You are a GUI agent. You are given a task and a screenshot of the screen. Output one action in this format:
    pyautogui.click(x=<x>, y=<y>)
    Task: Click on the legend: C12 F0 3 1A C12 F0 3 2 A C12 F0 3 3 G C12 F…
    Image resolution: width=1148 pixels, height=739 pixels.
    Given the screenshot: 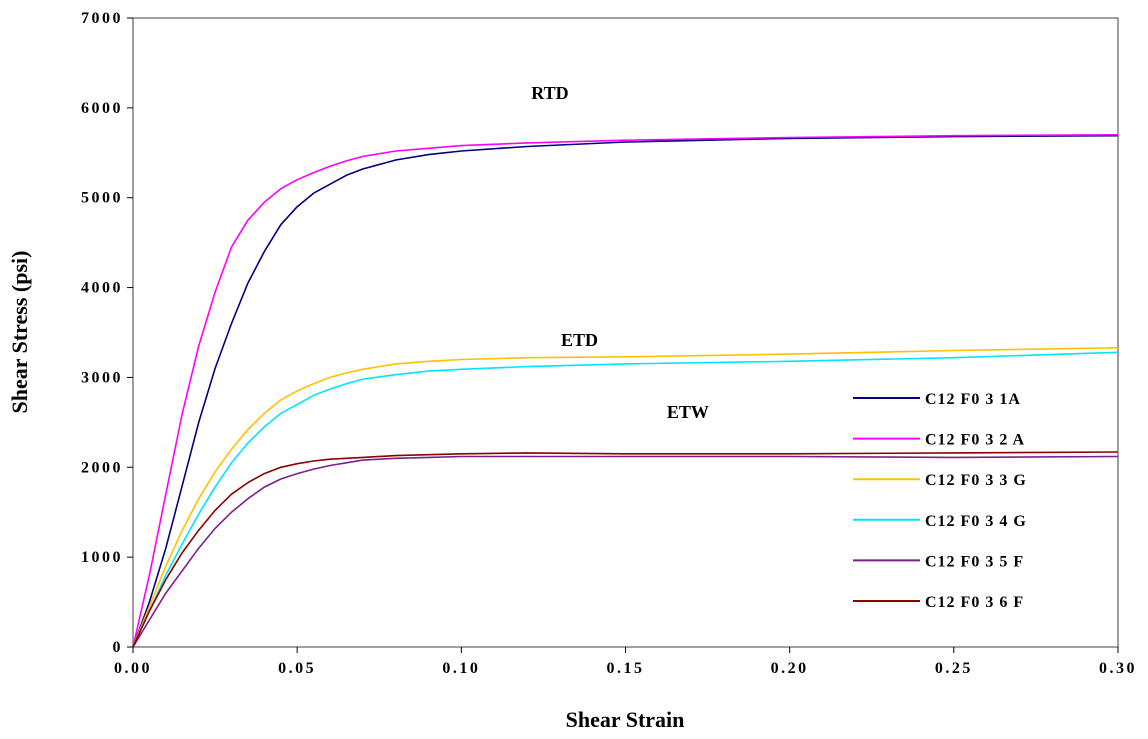 What is the action you would take?
    pyautogui.click(x=940, y=501)
    